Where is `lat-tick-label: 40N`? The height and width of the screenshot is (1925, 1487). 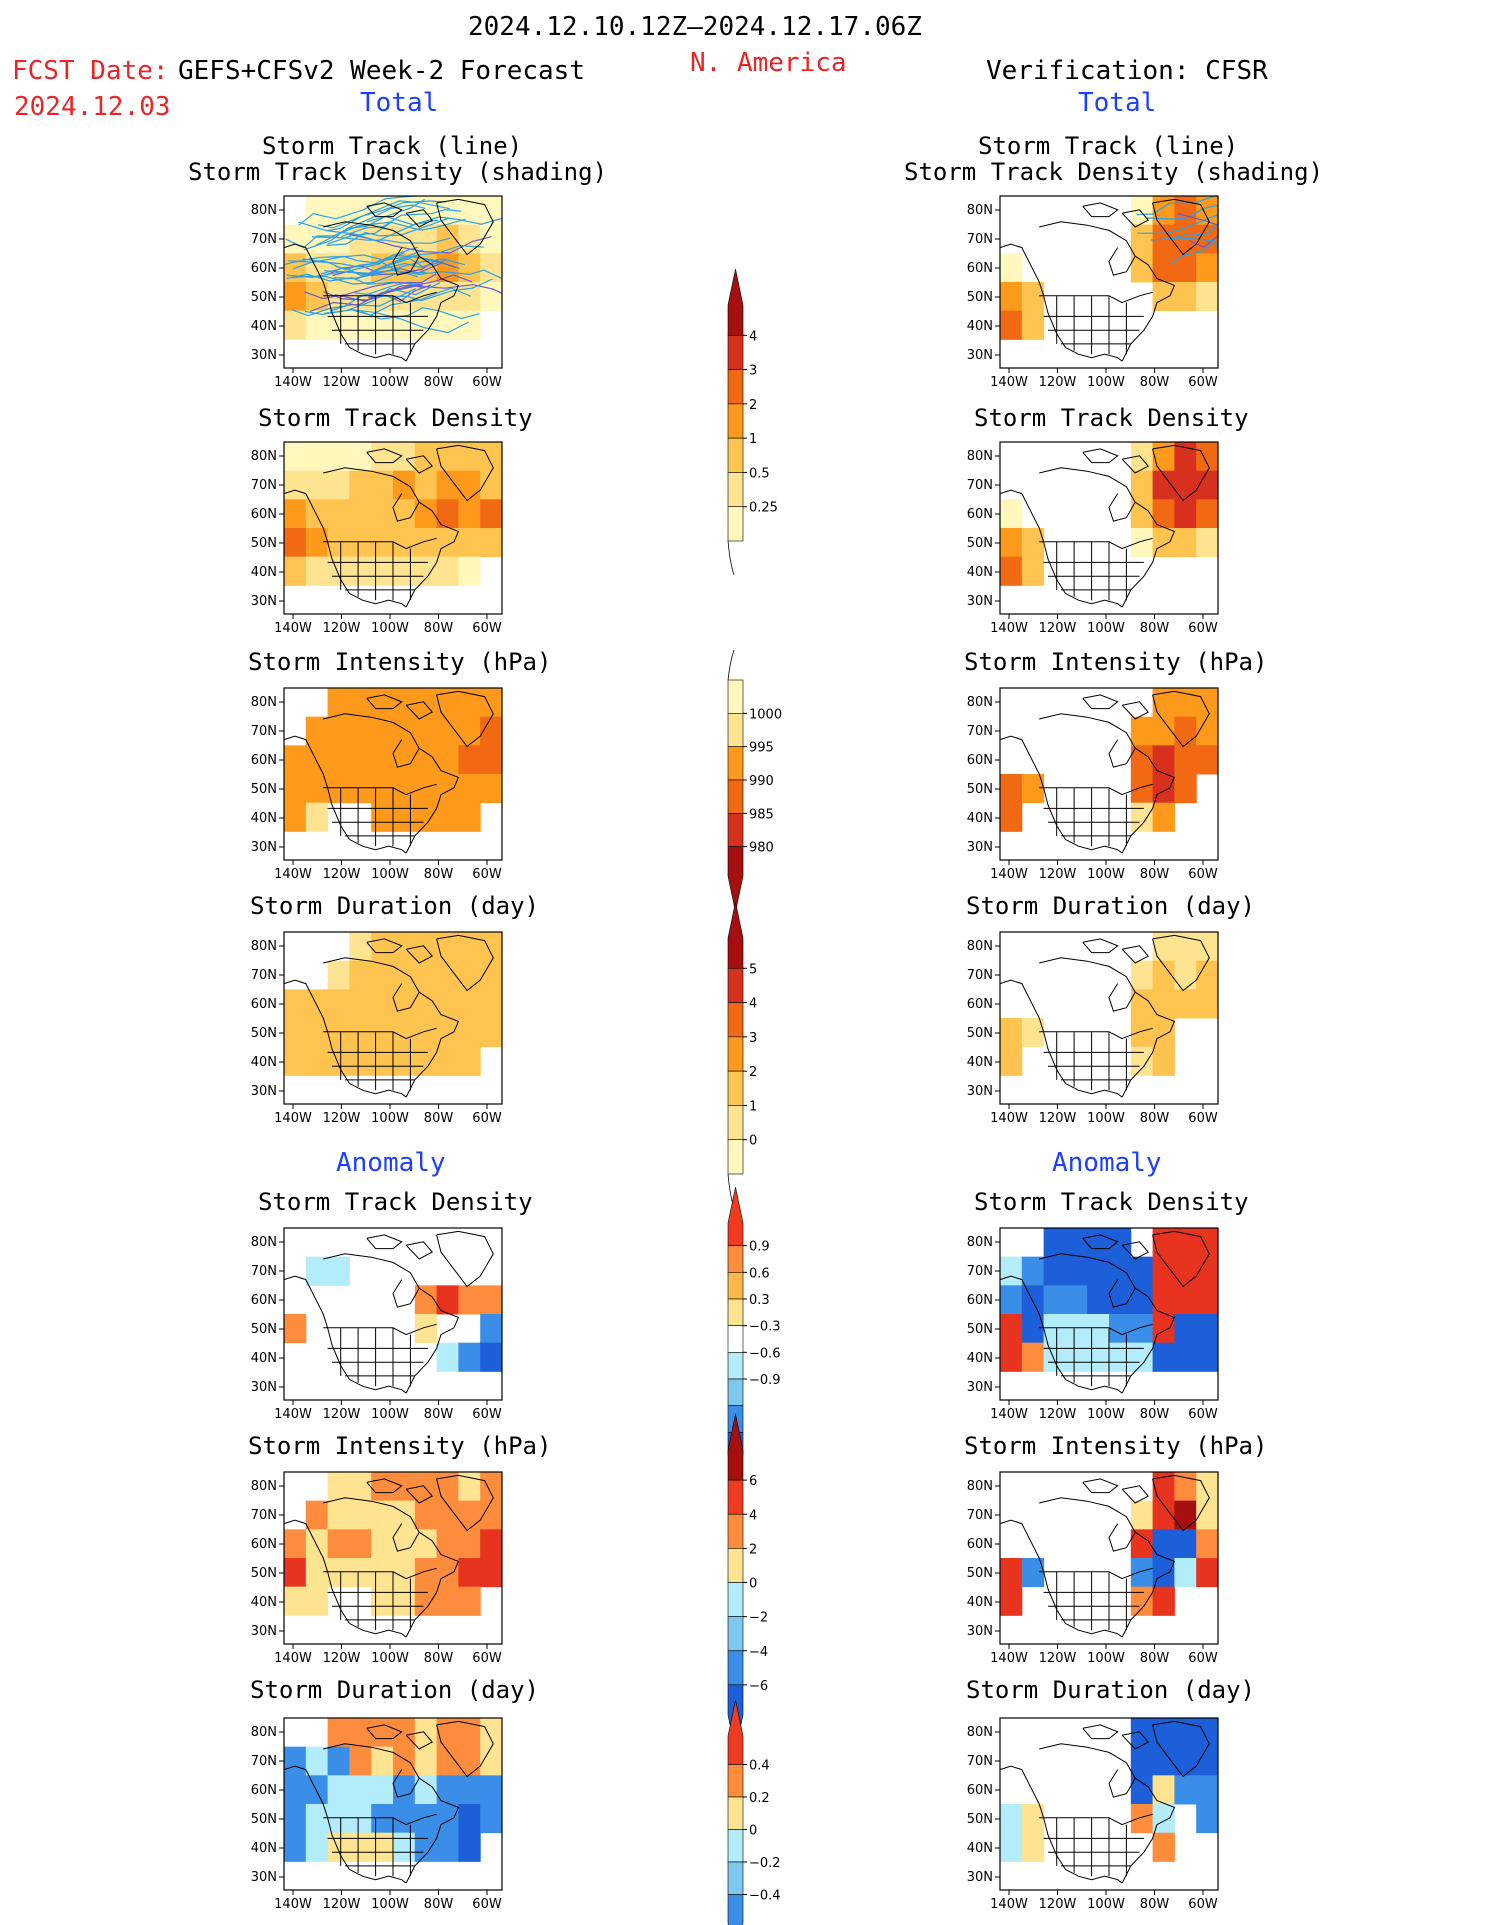 lat-tick-label: 40N is located at coordinates (980, 818).